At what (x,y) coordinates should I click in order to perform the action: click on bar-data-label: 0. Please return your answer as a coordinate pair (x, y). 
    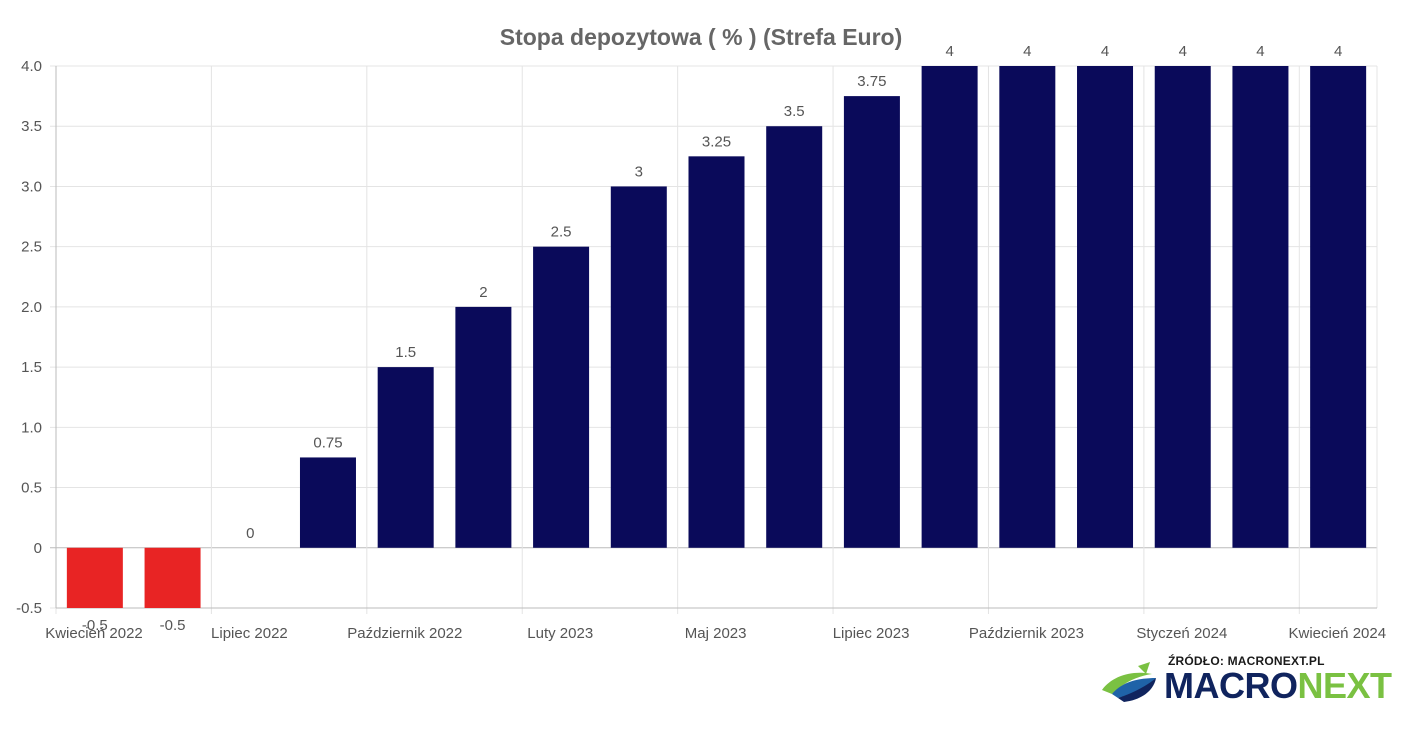
    Looking at the image, I should click on (250, 533).